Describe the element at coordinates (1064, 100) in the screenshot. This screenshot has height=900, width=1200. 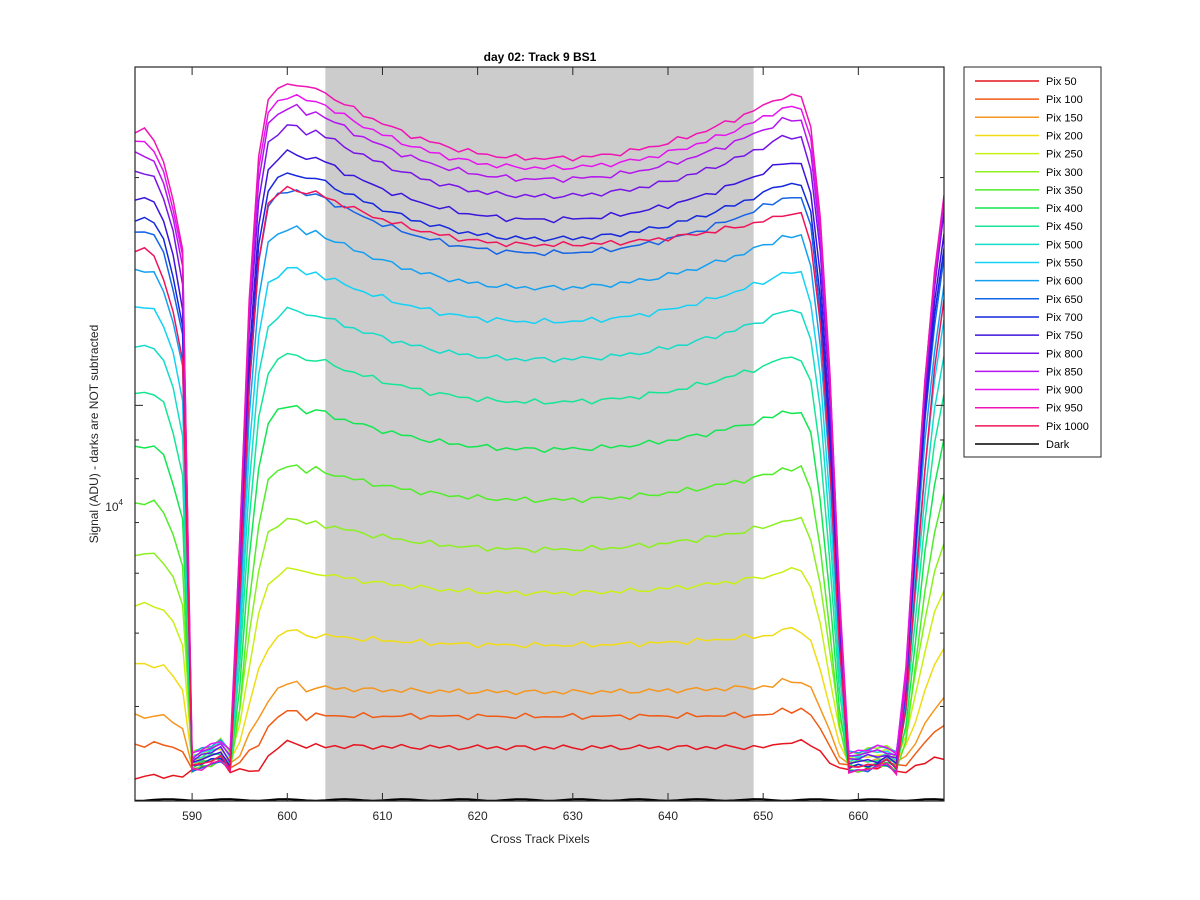
I see `legend-label: Pix 100` at that location.